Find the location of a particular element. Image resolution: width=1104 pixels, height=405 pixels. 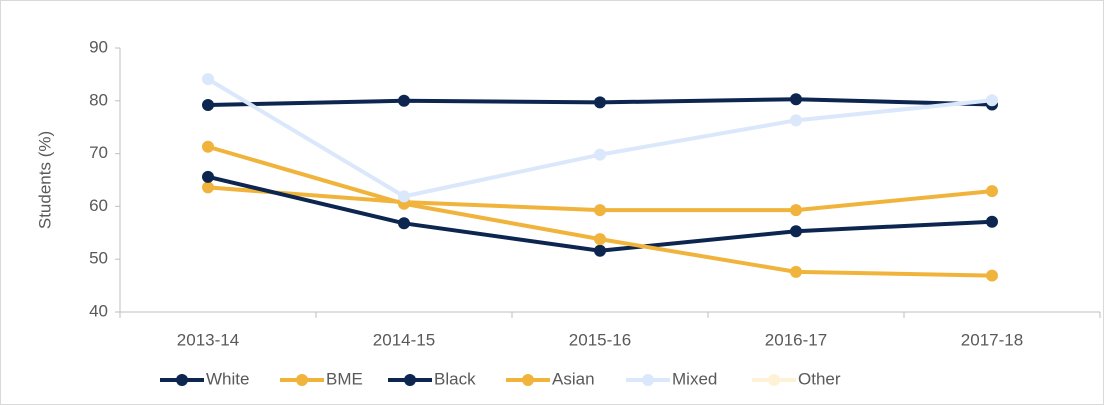

x-tick-label: 2015-16 is located at coordinates (600, 339).